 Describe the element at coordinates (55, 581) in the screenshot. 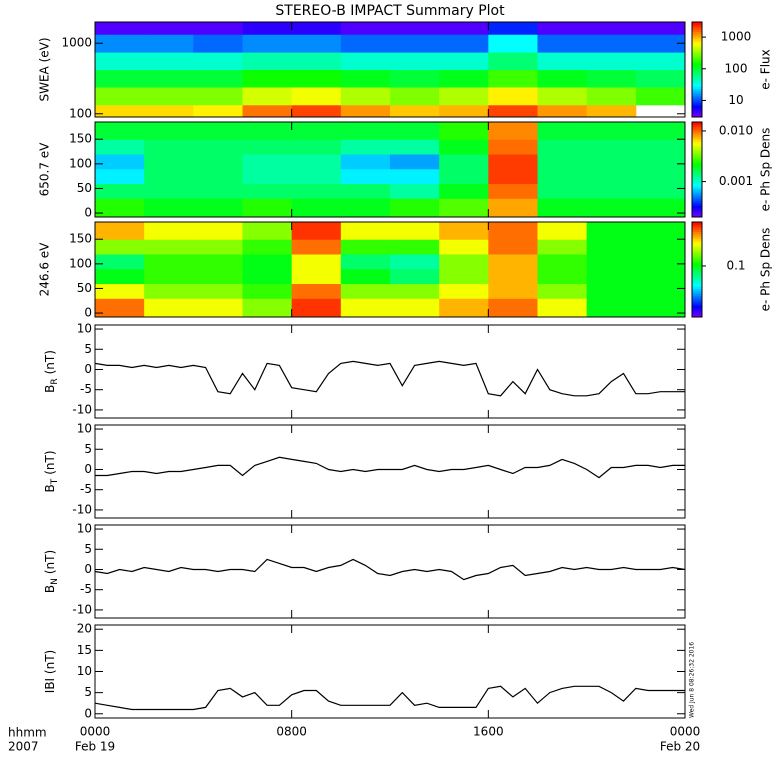

I see `y-axis-label-part: N` at that location.